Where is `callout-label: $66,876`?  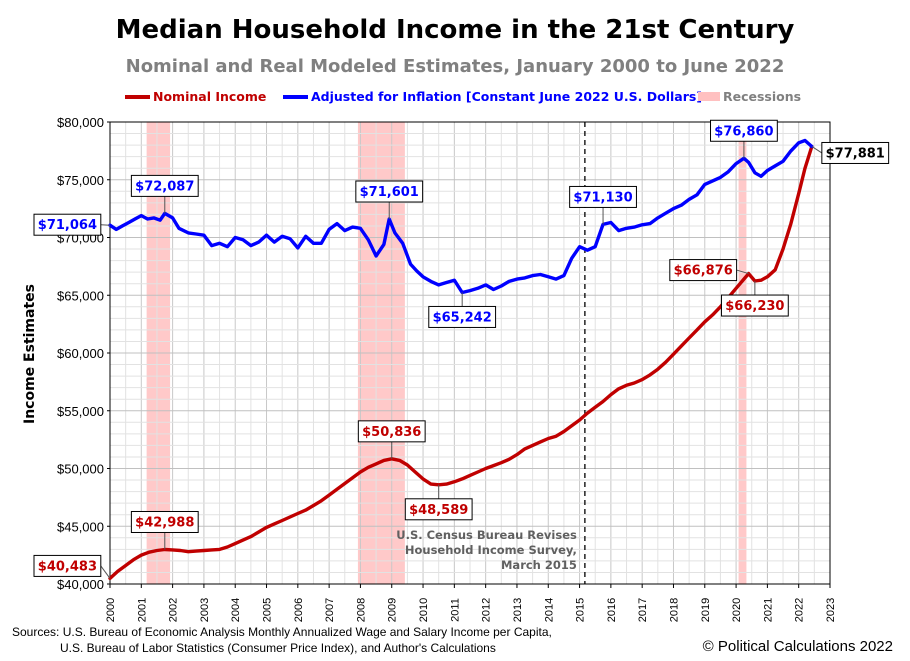
callout-label: $66,876 is located at coordinates (703, 271).